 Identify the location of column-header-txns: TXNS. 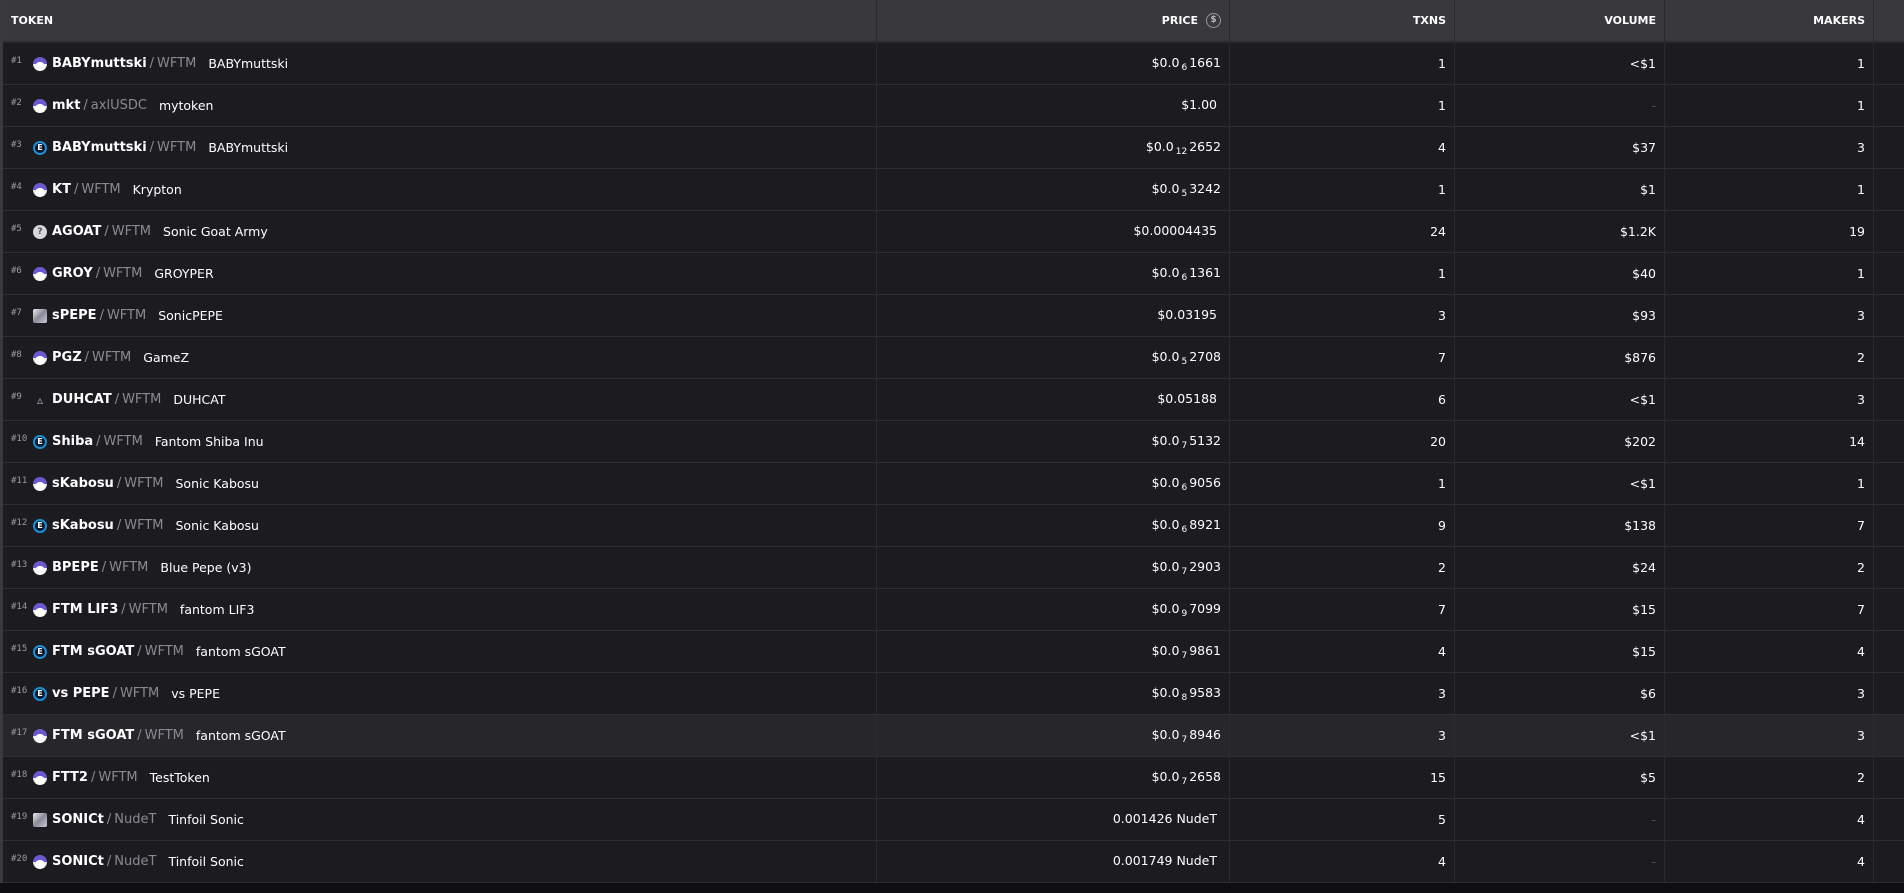
(1342, 20).